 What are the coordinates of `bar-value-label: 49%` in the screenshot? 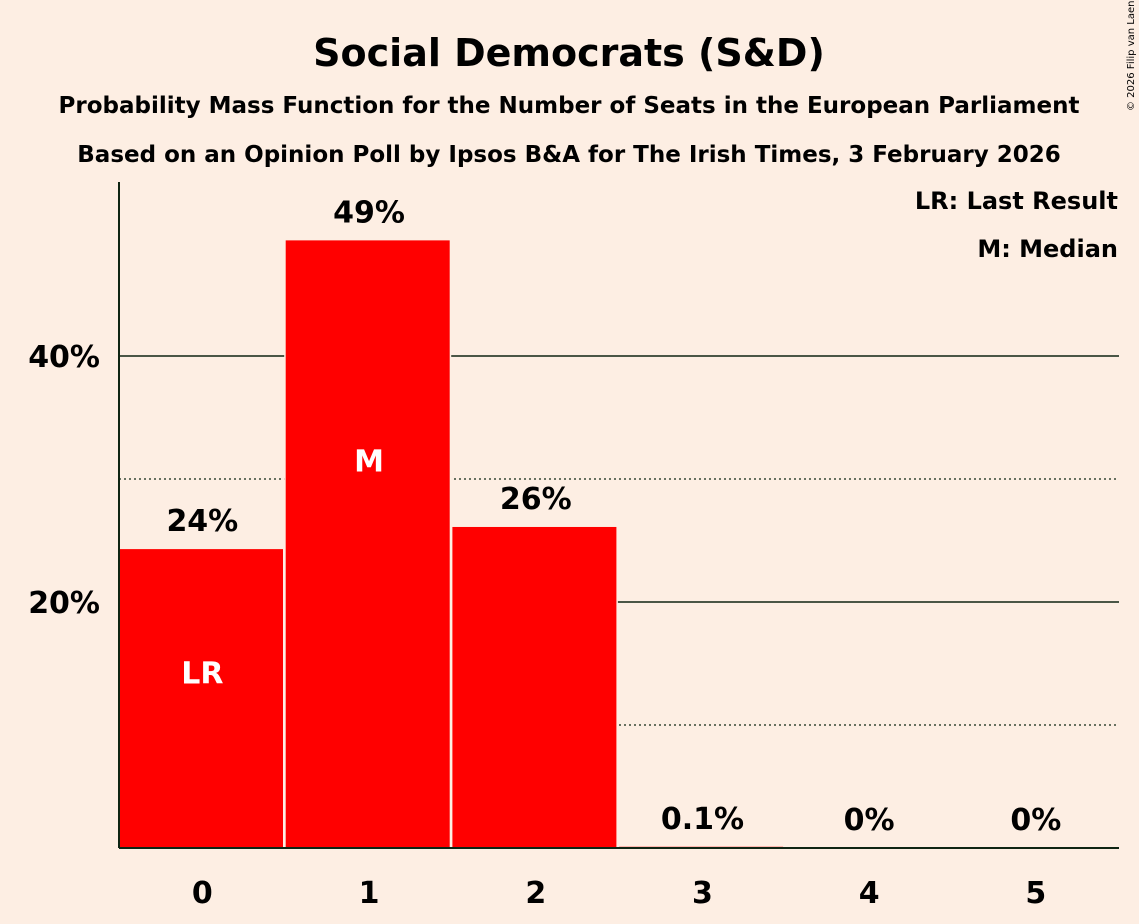 It's located at (369, 212).